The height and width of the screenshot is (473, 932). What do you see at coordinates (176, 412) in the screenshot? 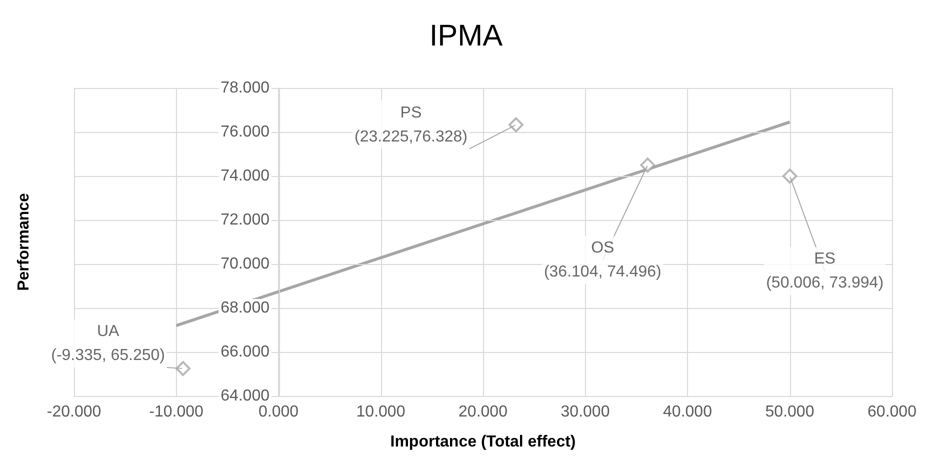
I see `x-tick-label: -10.000` at bounding box center [176, 412].